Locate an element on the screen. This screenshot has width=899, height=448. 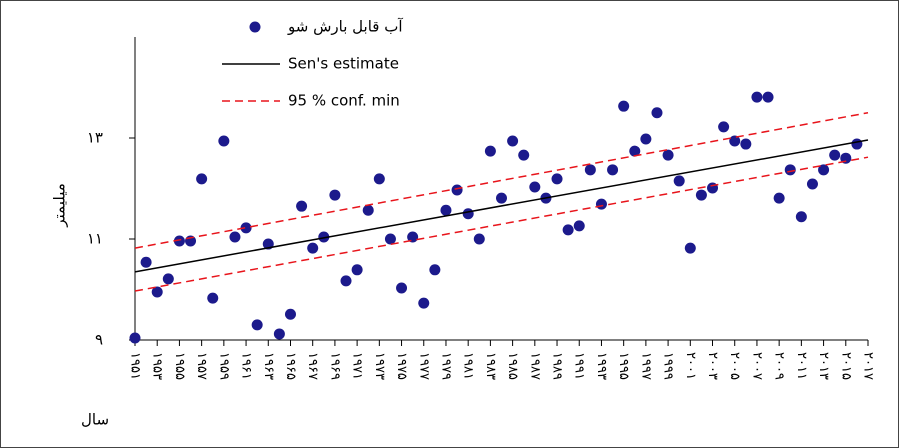
x-tick-label: ۲۰۰۳ is located at coordinates (712, 366).